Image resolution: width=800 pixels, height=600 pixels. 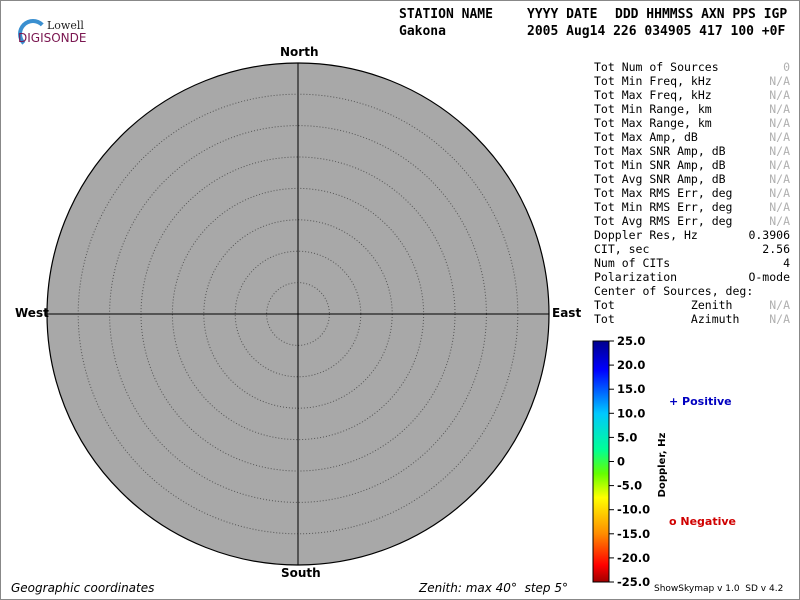 I want to click on stat-row: Tot Max Range, km N/A, so click(x=692, y=123).